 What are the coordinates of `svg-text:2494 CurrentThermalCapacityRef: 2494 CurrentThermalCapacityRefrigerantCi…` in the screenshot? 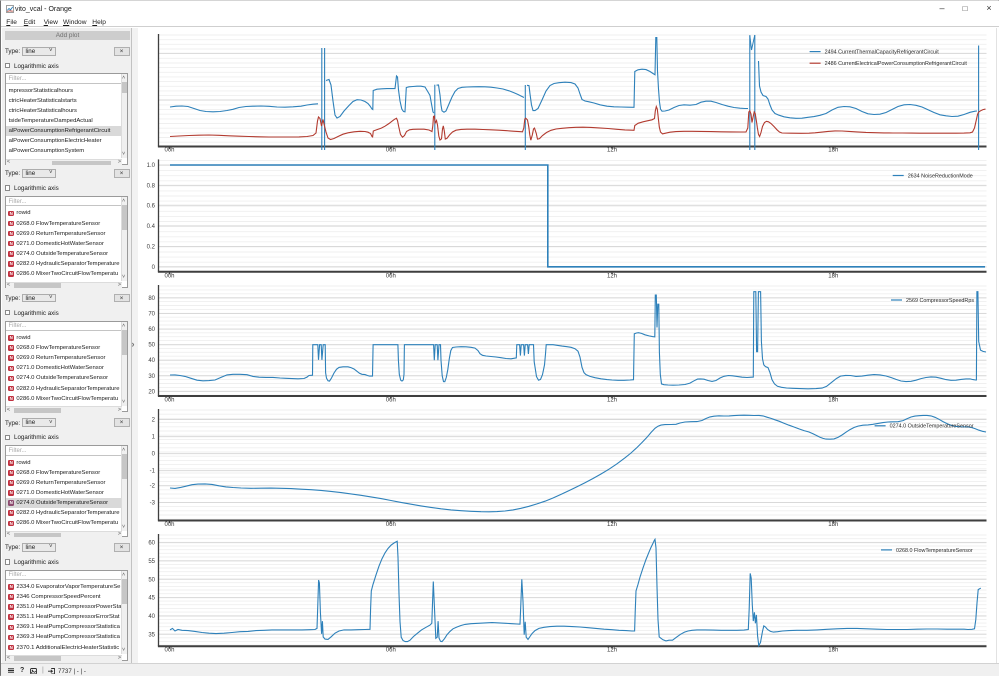 It's located at (882, 53).